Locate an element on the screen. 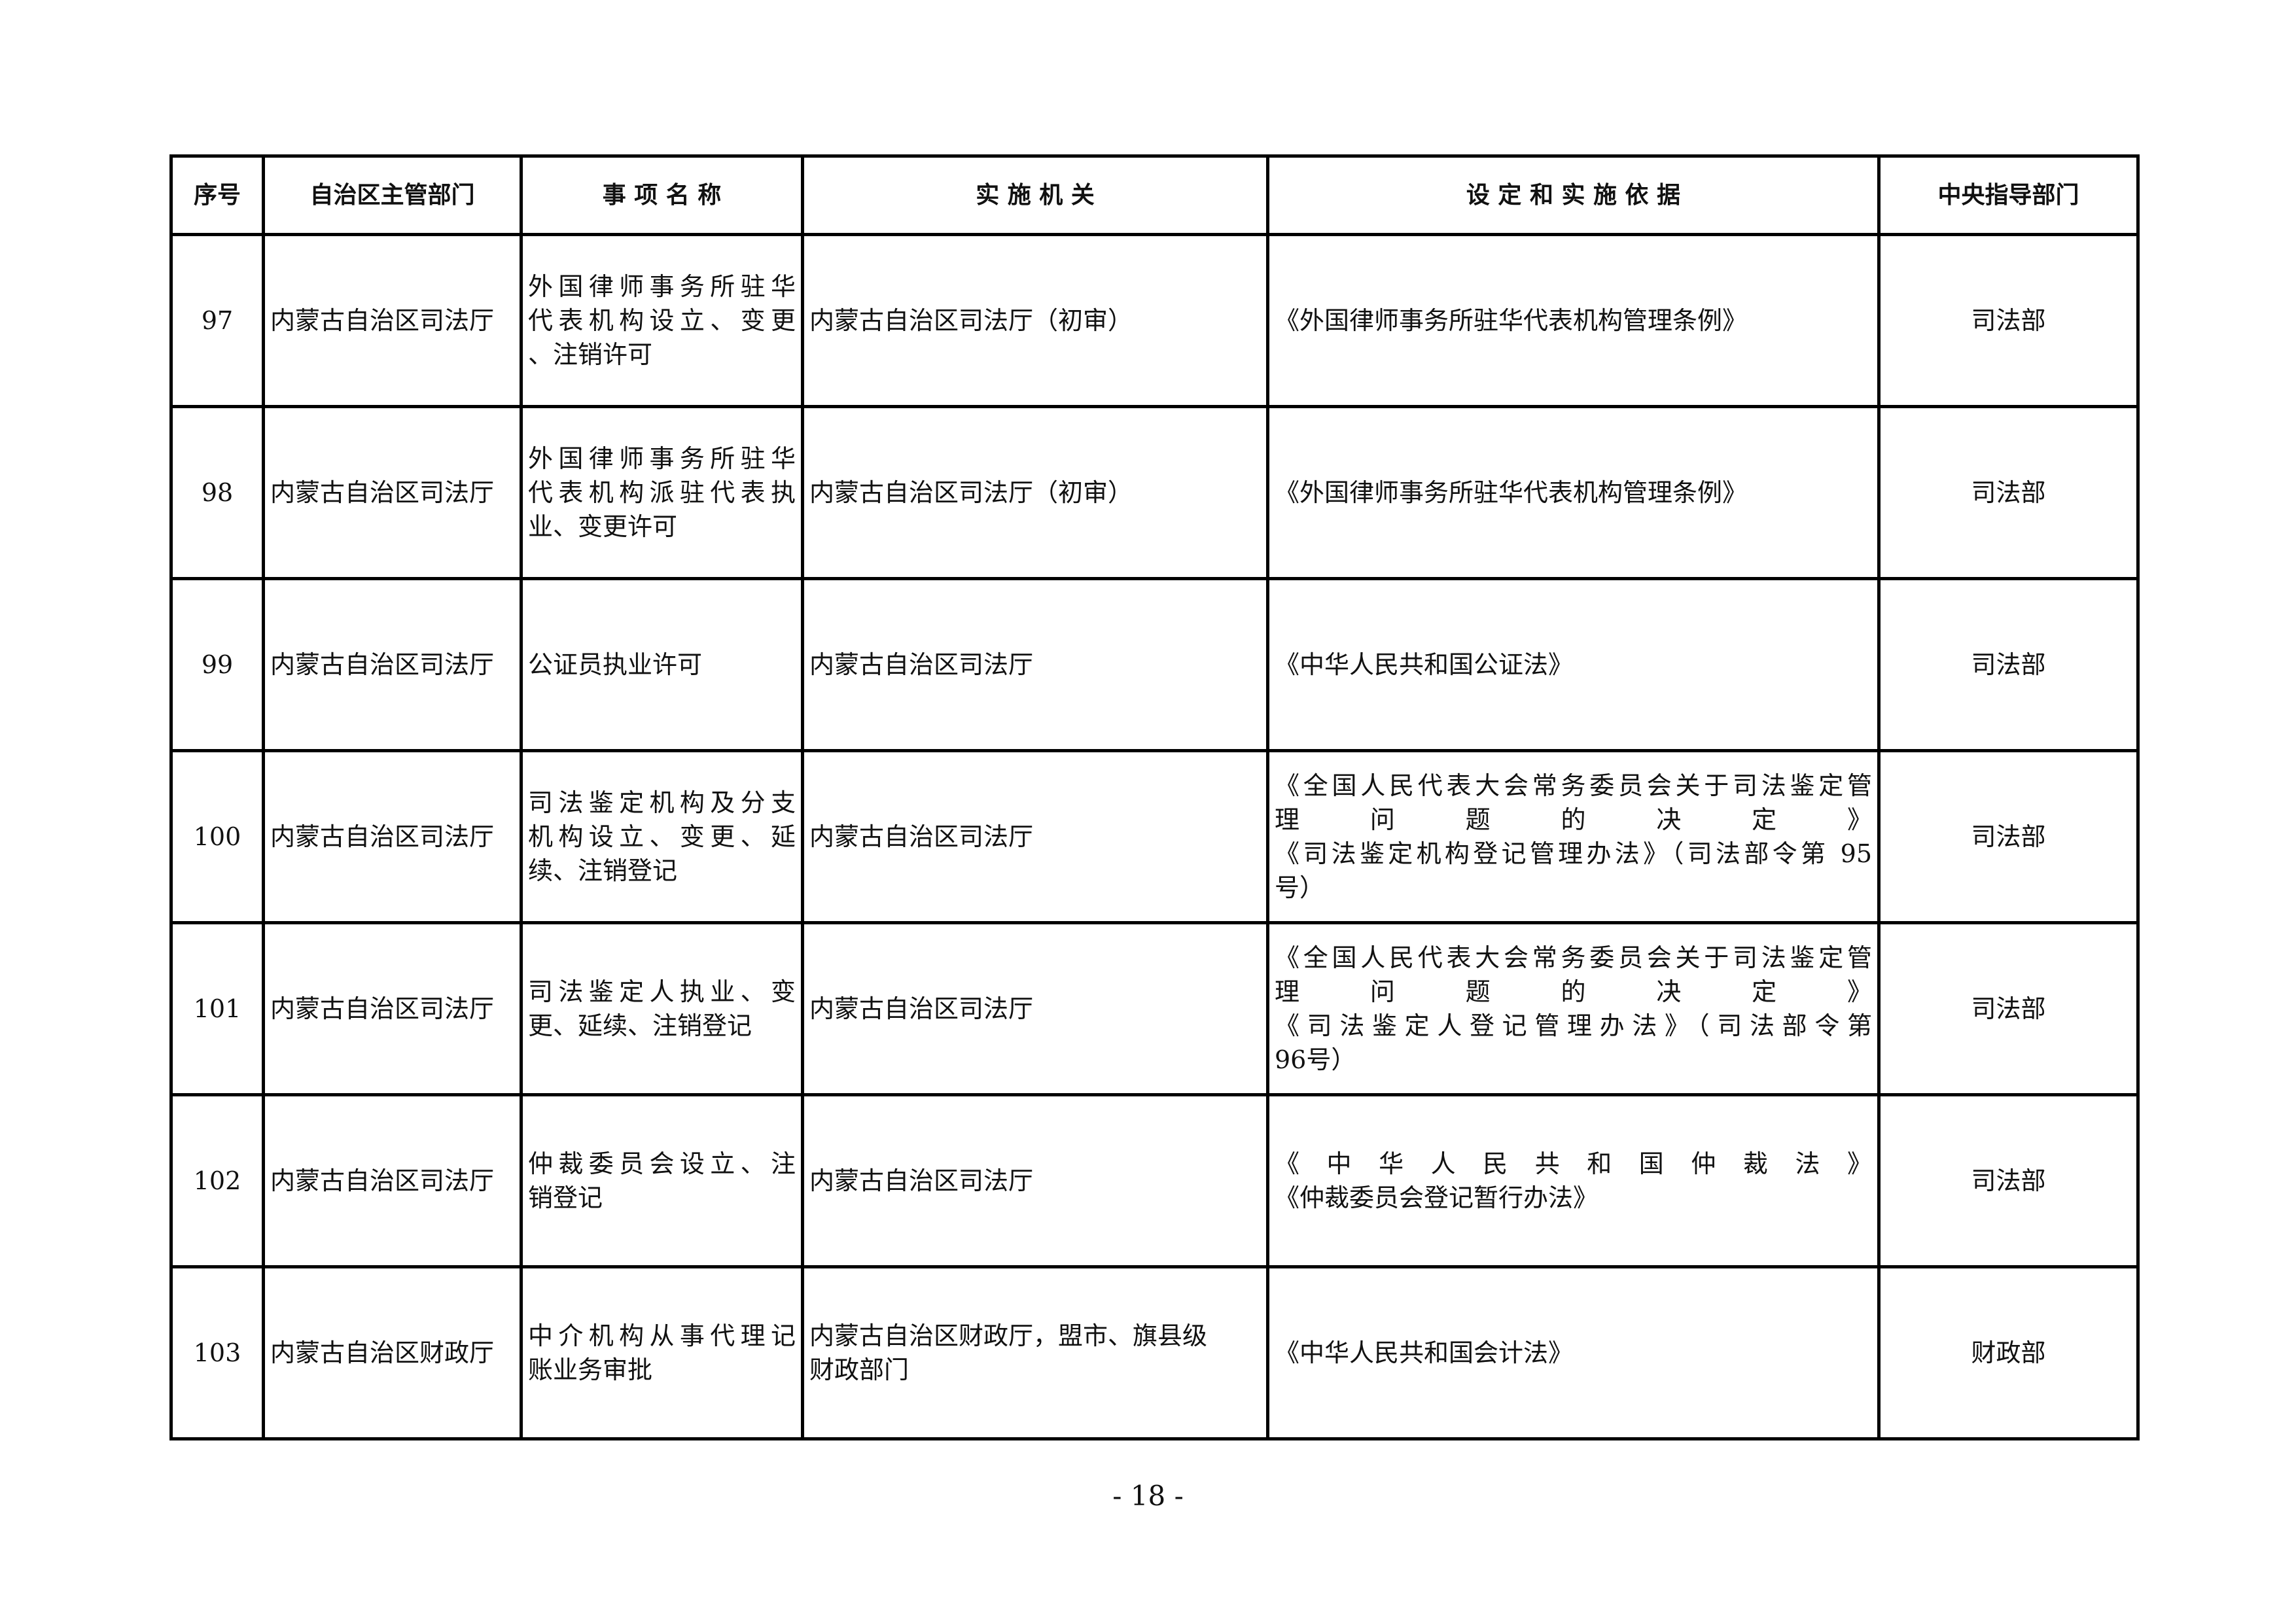 The width and height of the screenshot is (2296, 1623). header-dept: 自治区主管部门 is located at coordinates (393, 195).